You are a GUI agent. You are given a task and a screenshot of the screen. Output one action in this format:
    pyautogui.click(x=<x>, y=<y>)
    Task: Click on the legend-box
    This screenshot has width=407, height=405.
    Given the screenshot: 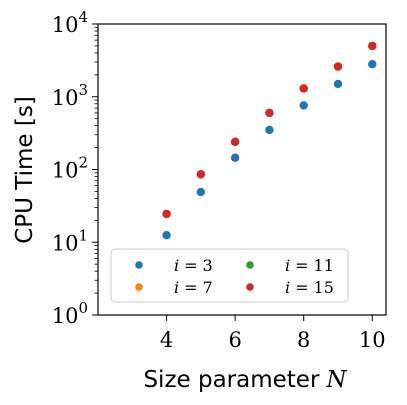 What is the action you would take?
    pyautogui.click(x=229, y=275)
    